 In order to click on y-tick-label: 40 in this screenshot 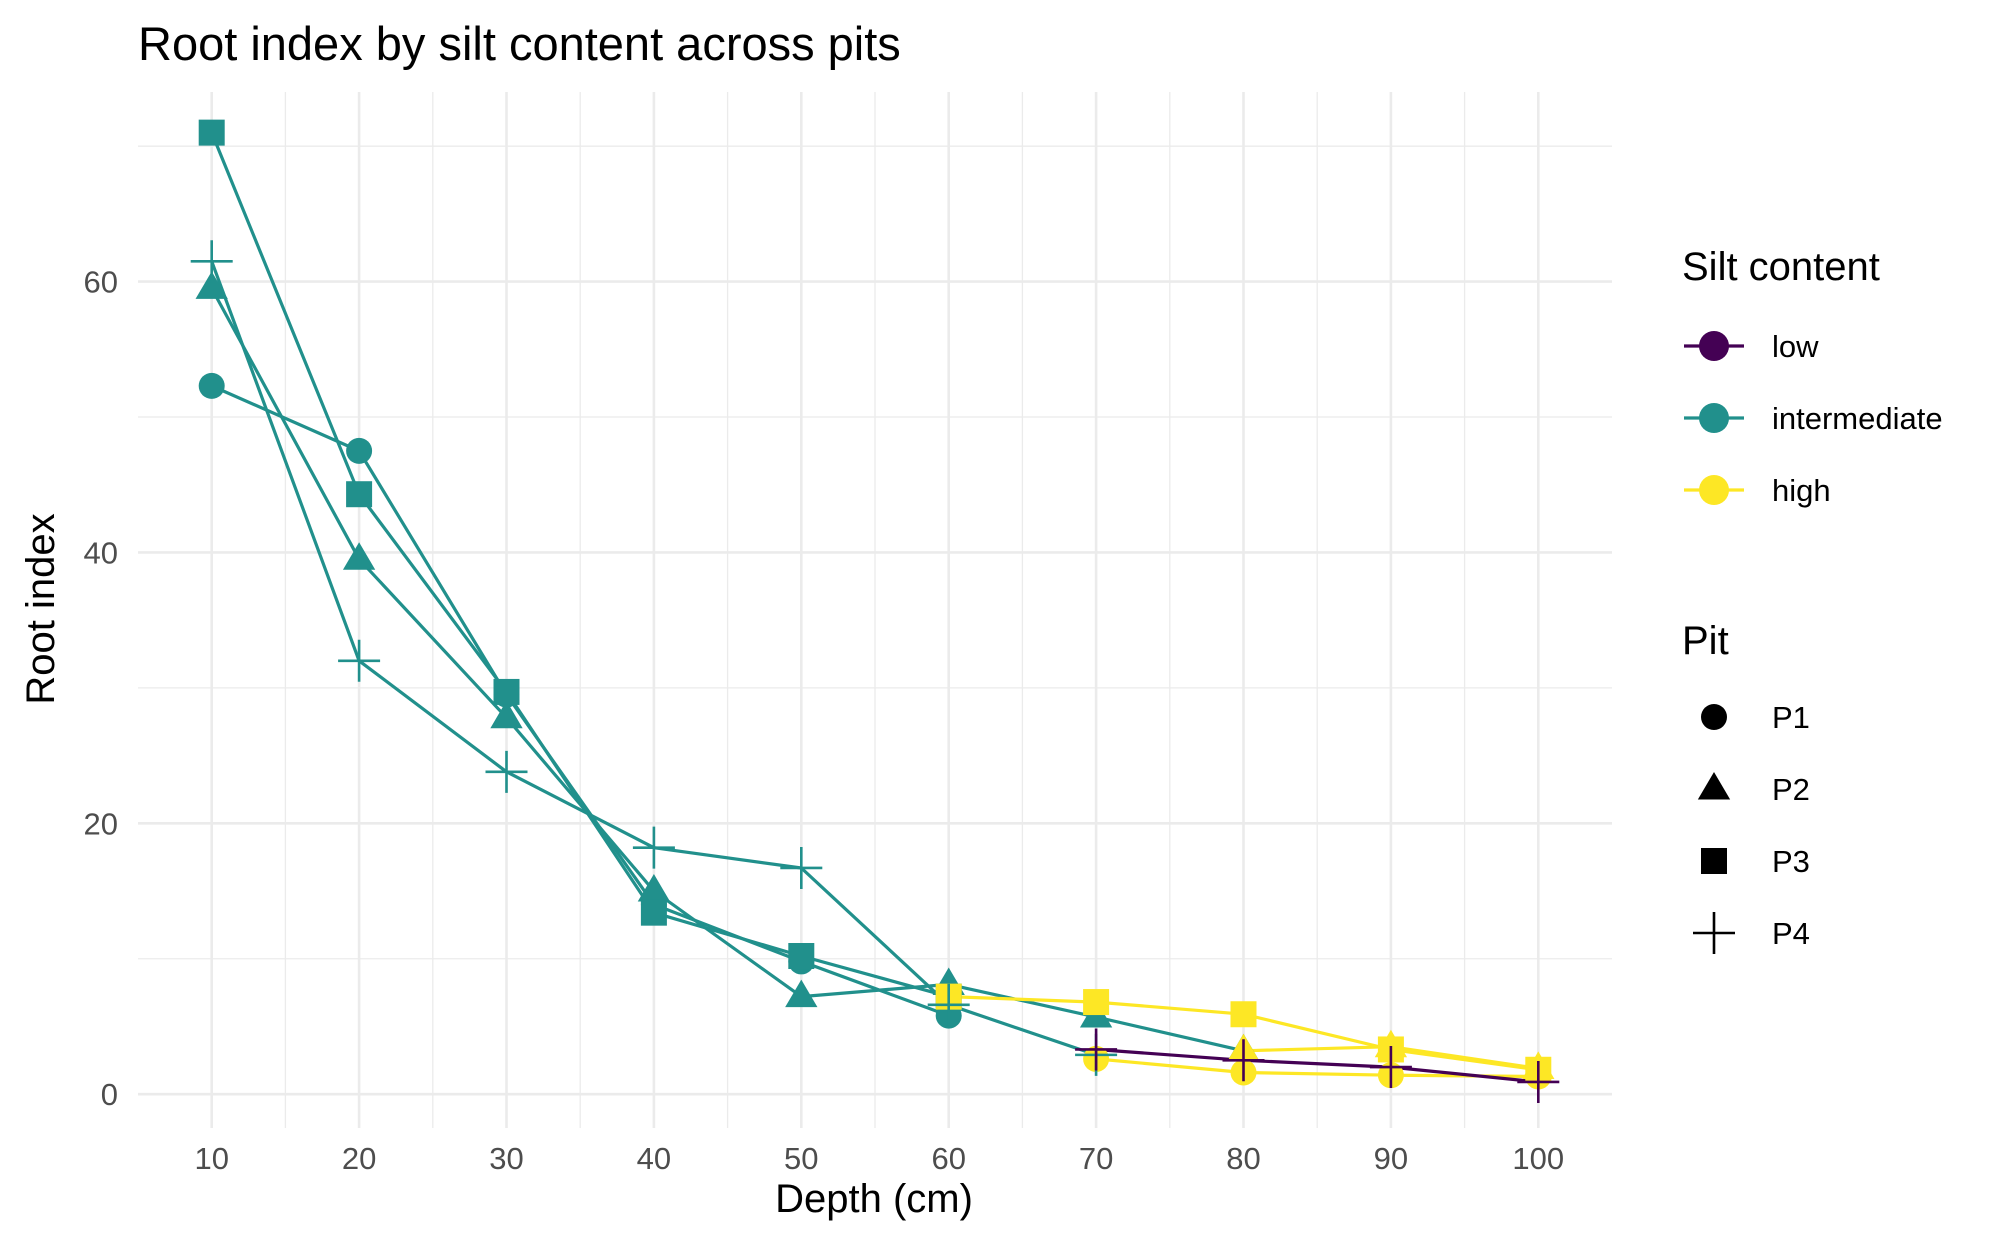, I will do `click(101, 552)`.